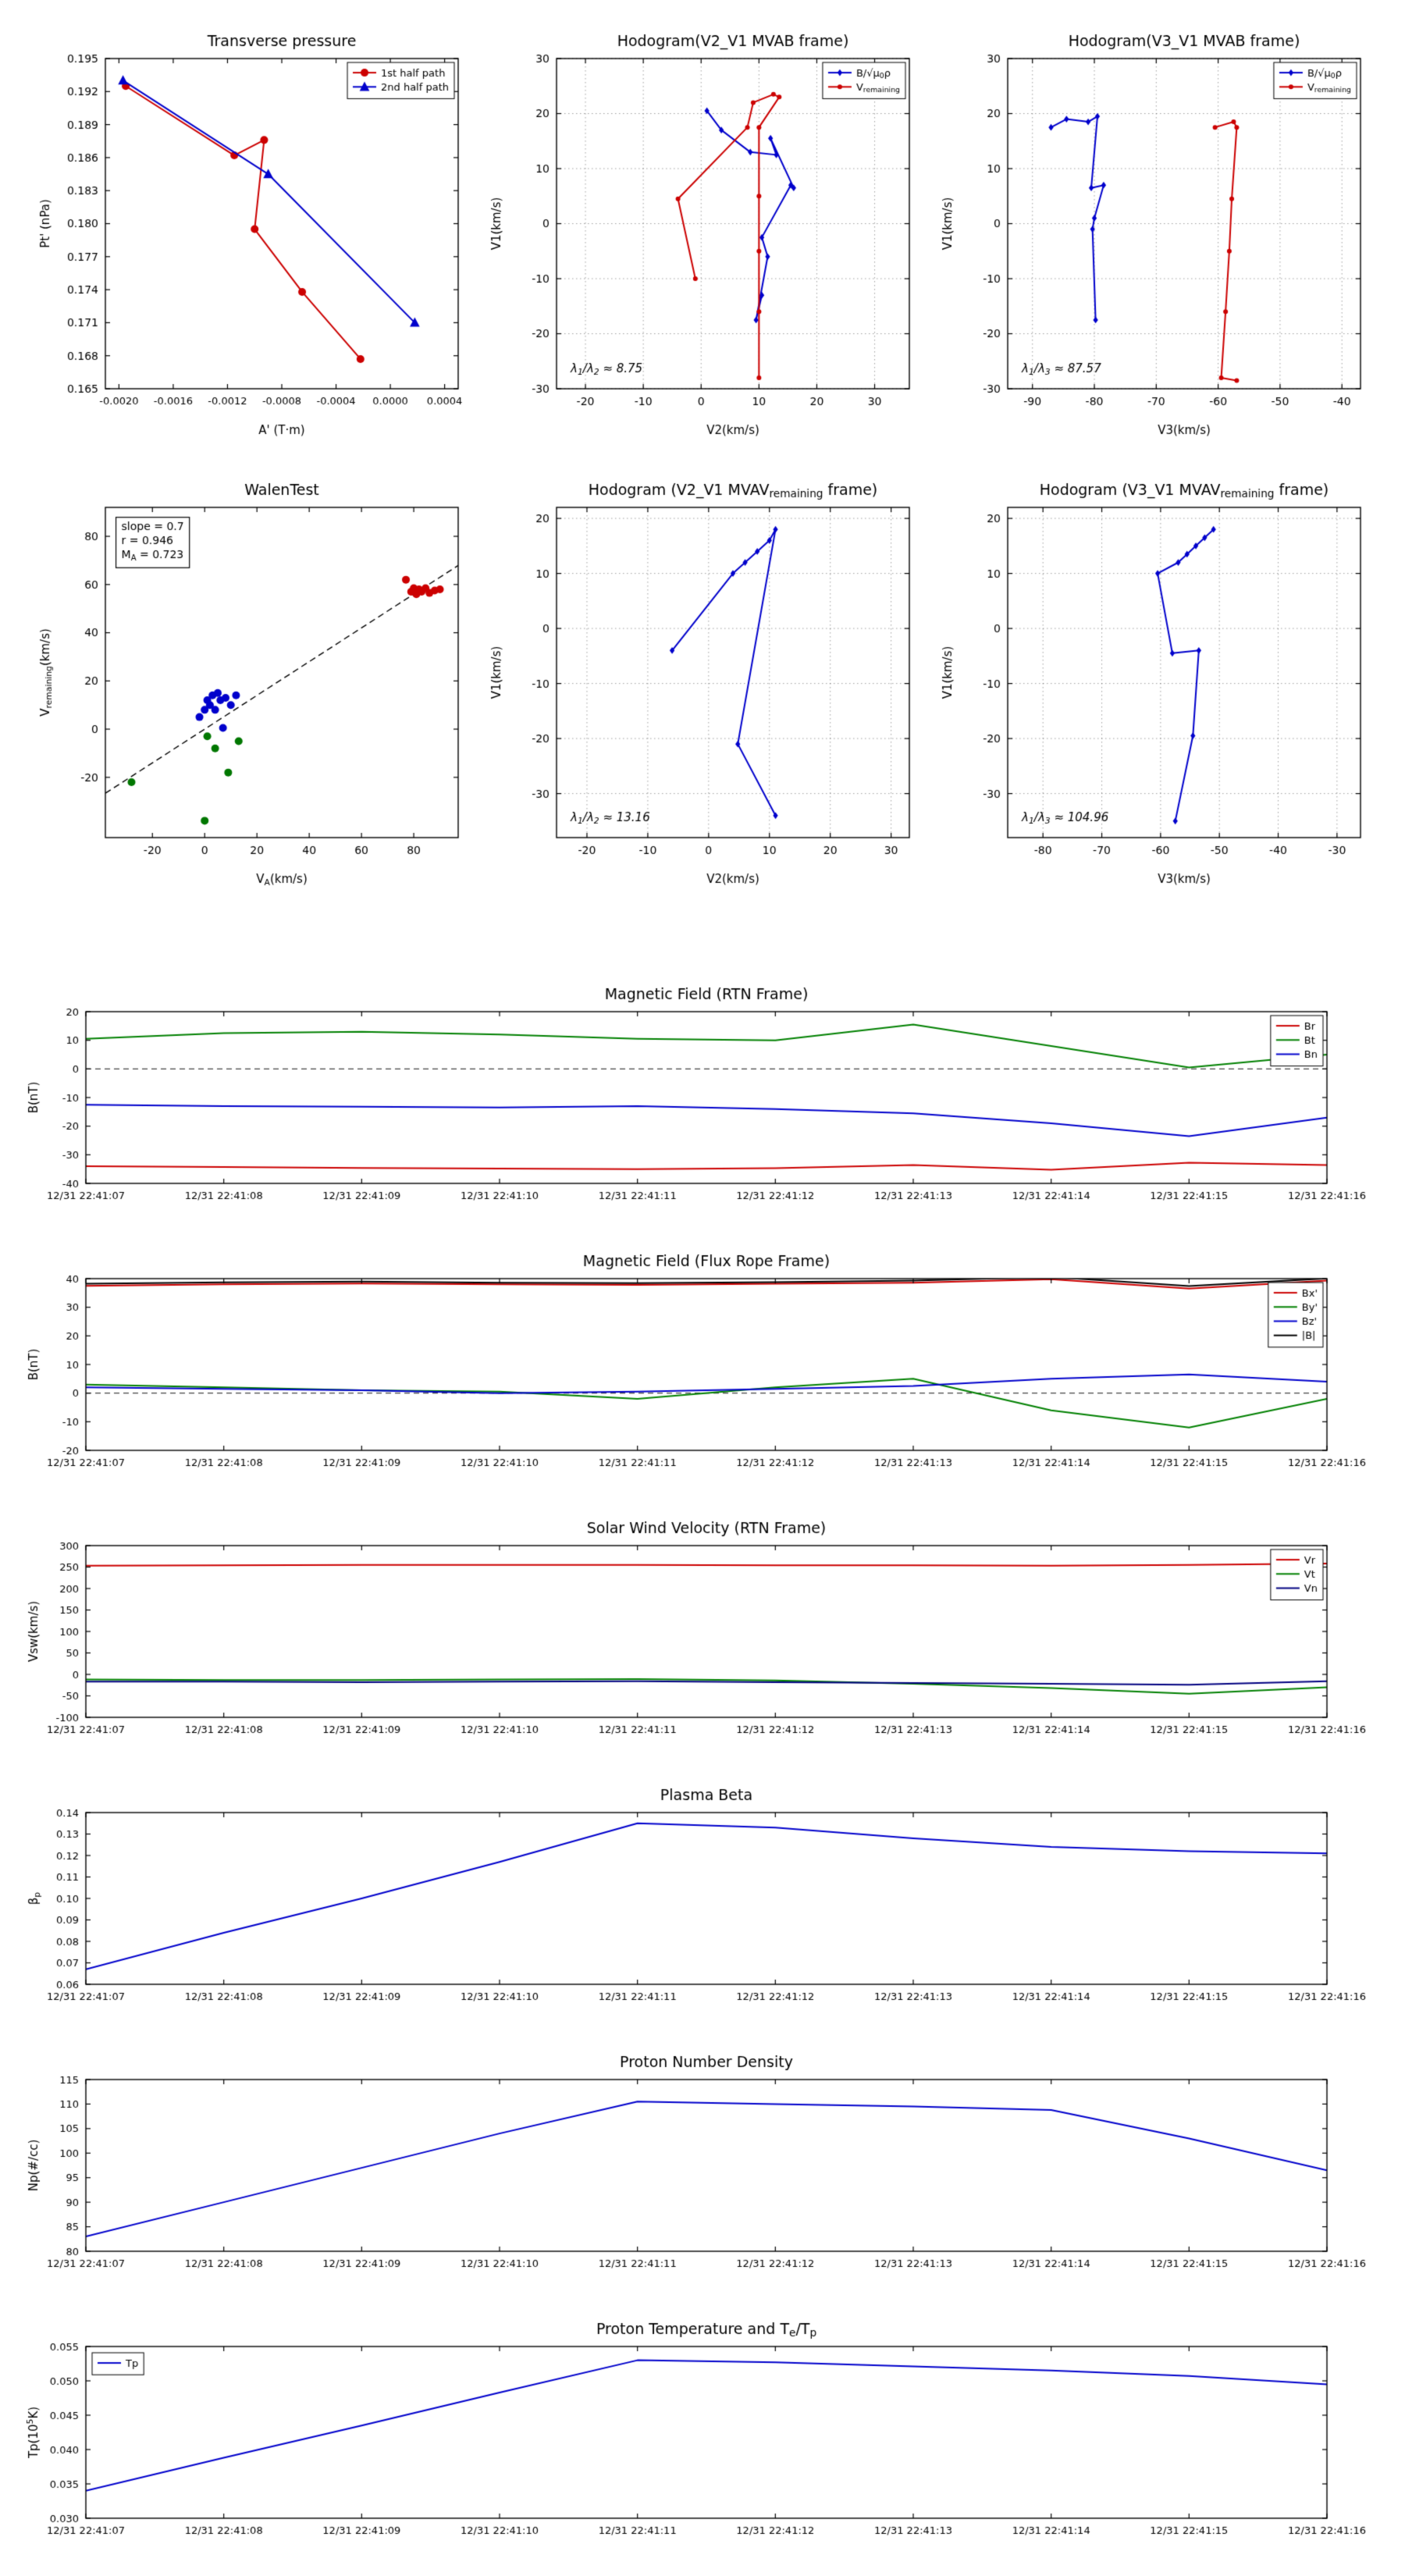 The image size is (1405, 2576). What do you see at coordinates (703, 232) in the screenshot?
I see `chart-hodogram-v2v1-mvab` at bounding box center [703, 232].